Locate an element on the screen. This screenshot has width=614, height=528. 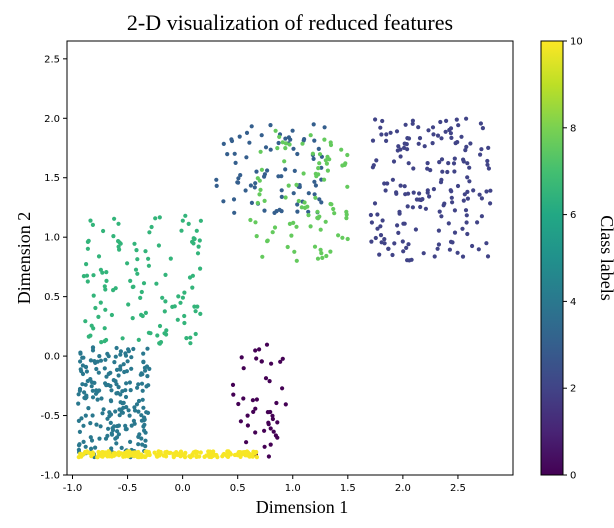
x-tick-label: 2.5 is located at coordinates (458, 488).